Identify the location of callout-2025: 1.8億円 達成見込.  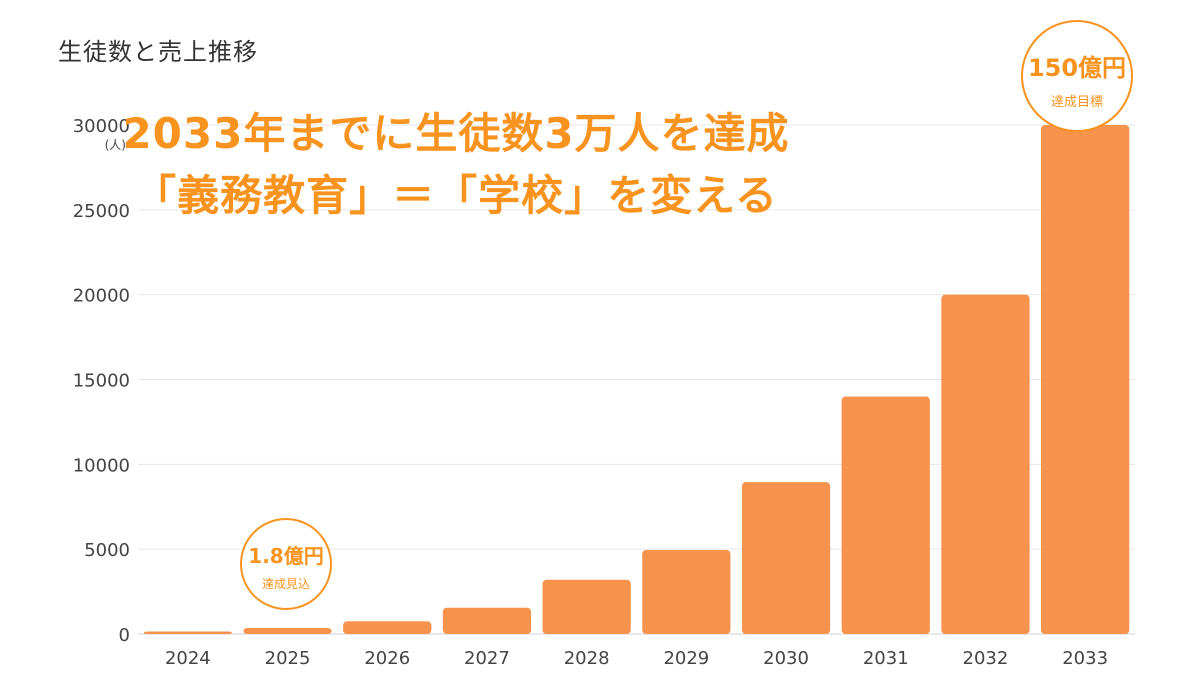
(286, 564).